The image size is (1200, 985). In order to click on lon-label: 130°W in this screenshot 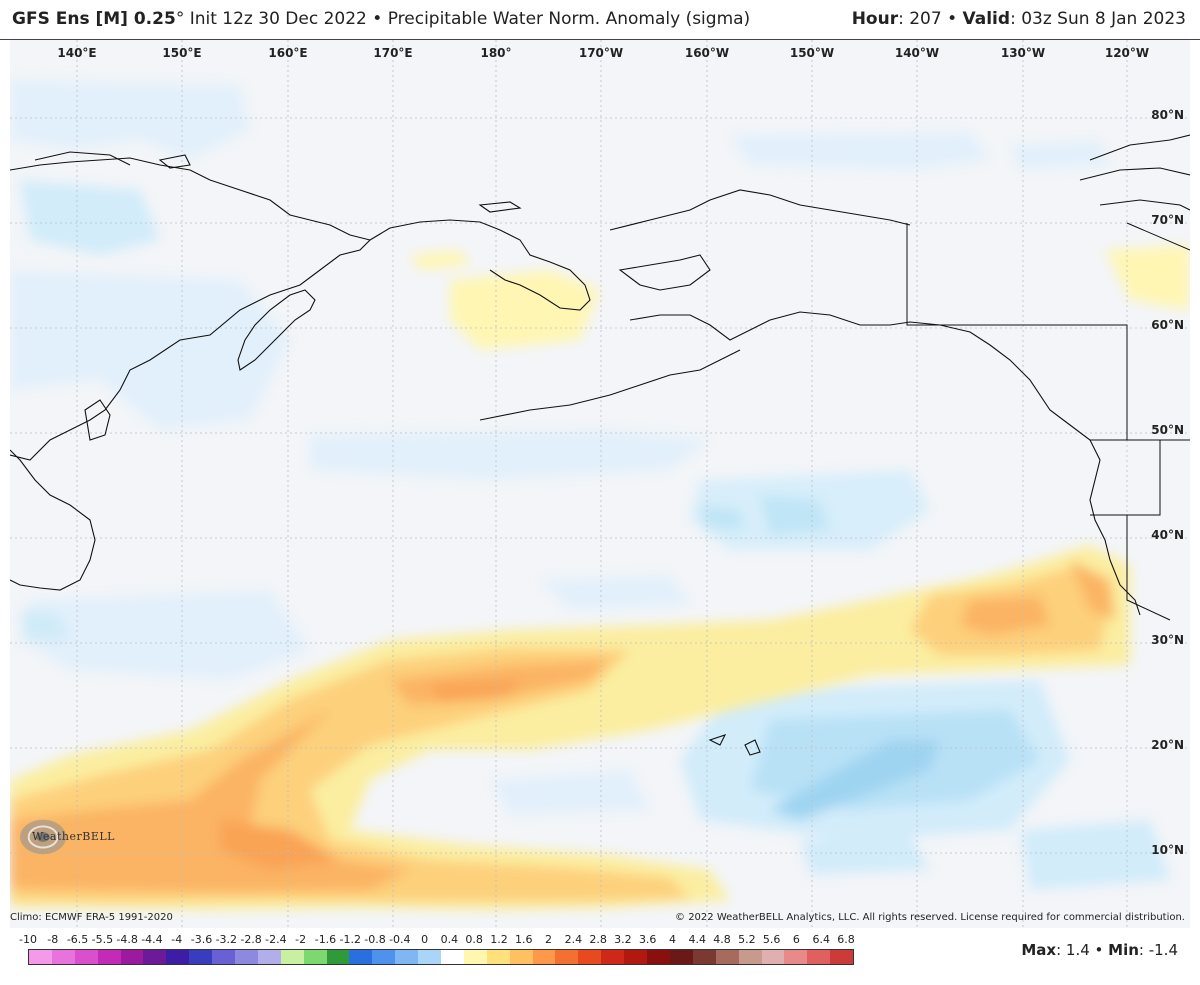, I will do `click(1023, 53)`.